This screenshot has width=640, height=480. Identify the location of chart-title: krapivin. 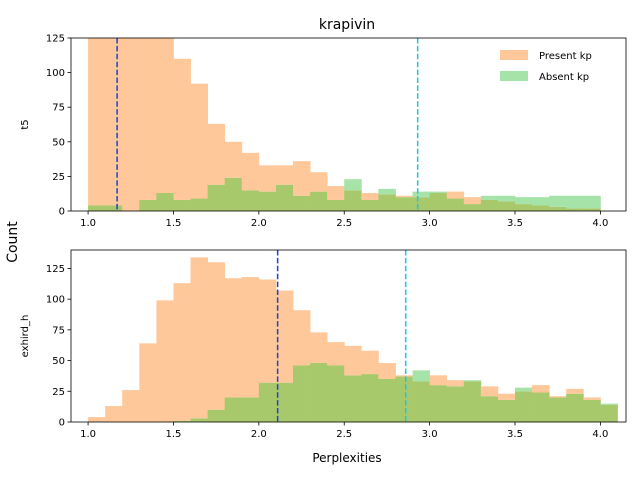
(347, 25).